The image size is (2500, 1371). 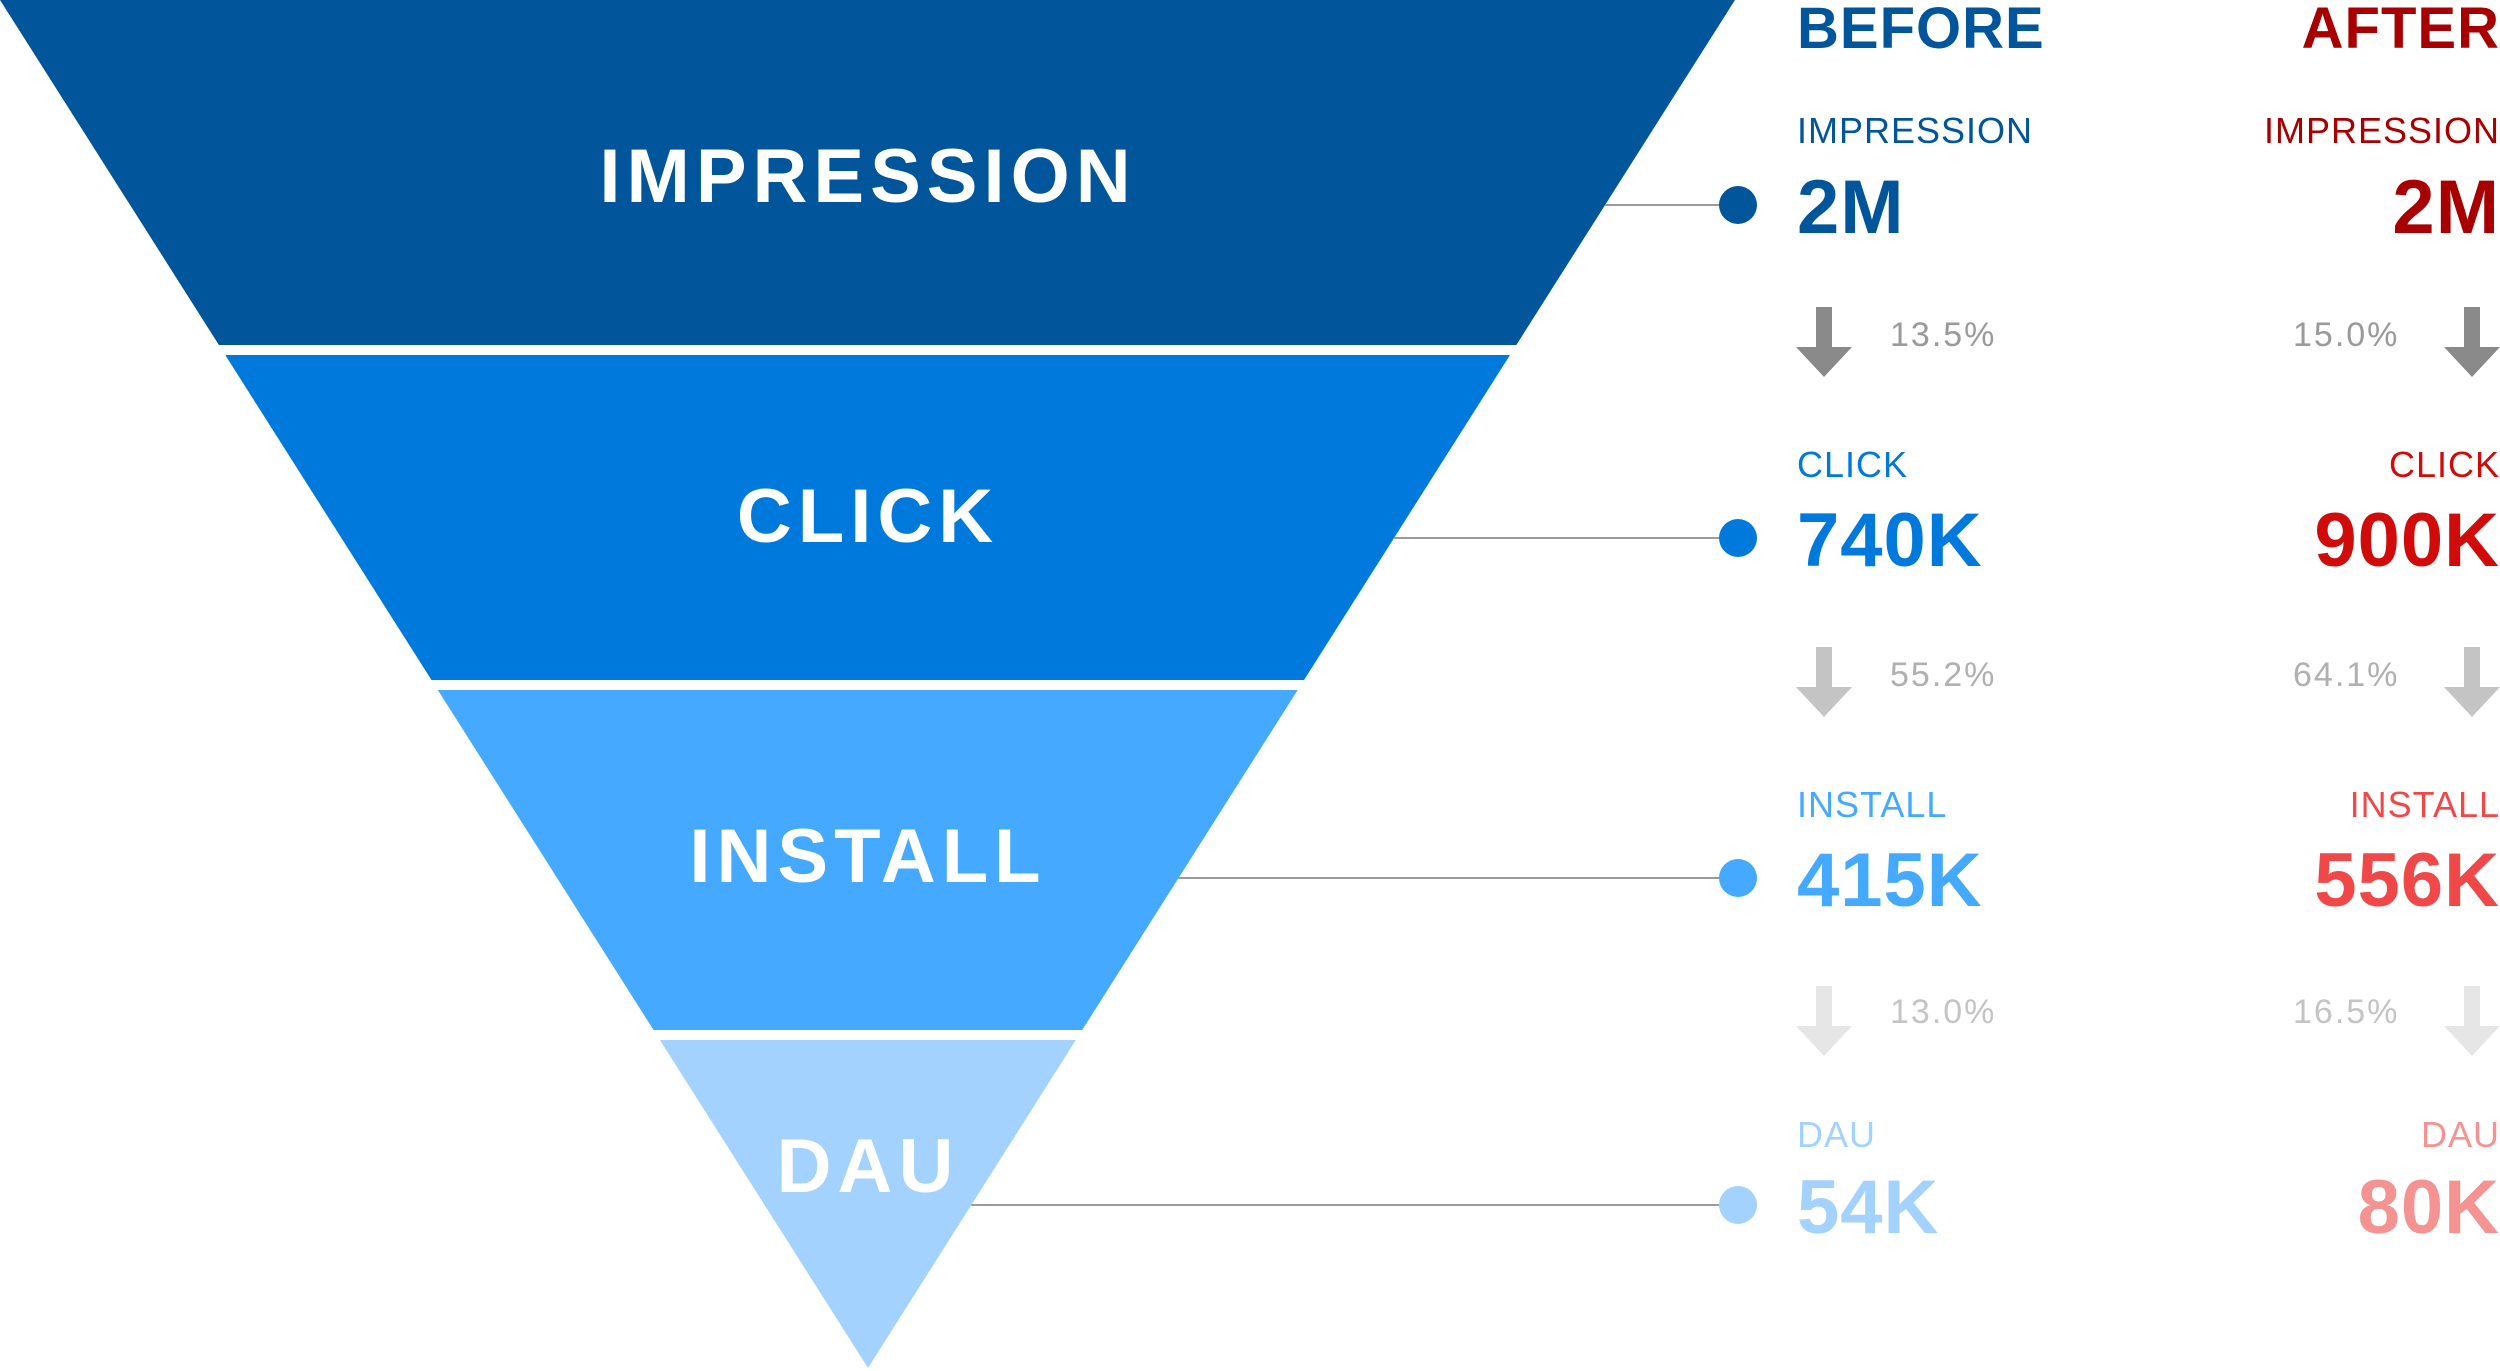 What do you see at coordinates (2446, 207) in the screenshot?
I see `after-impression-value: 2M` at bounding box center [2446, 207].